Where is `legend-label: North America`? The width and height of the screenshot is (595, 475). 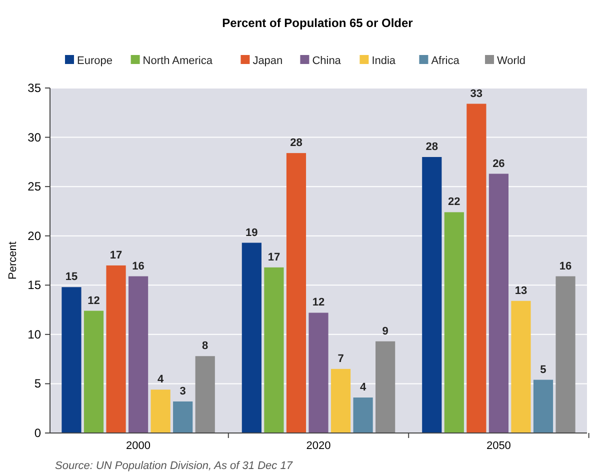
legend-label: North America is located at coordinates (178, 61).